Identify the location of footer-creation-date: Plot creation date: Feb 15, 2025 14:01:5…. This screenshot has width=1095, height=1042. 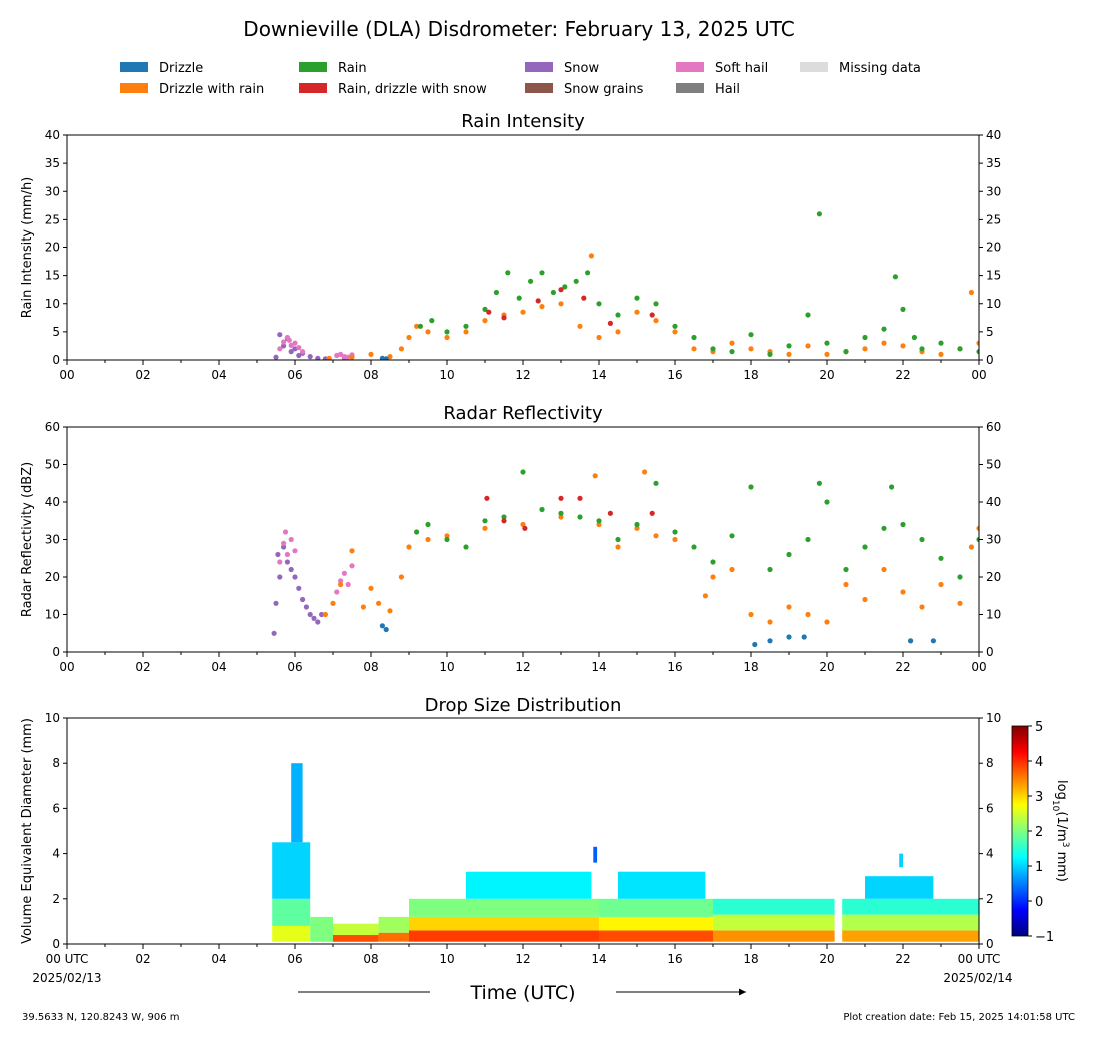
(959, 1017).